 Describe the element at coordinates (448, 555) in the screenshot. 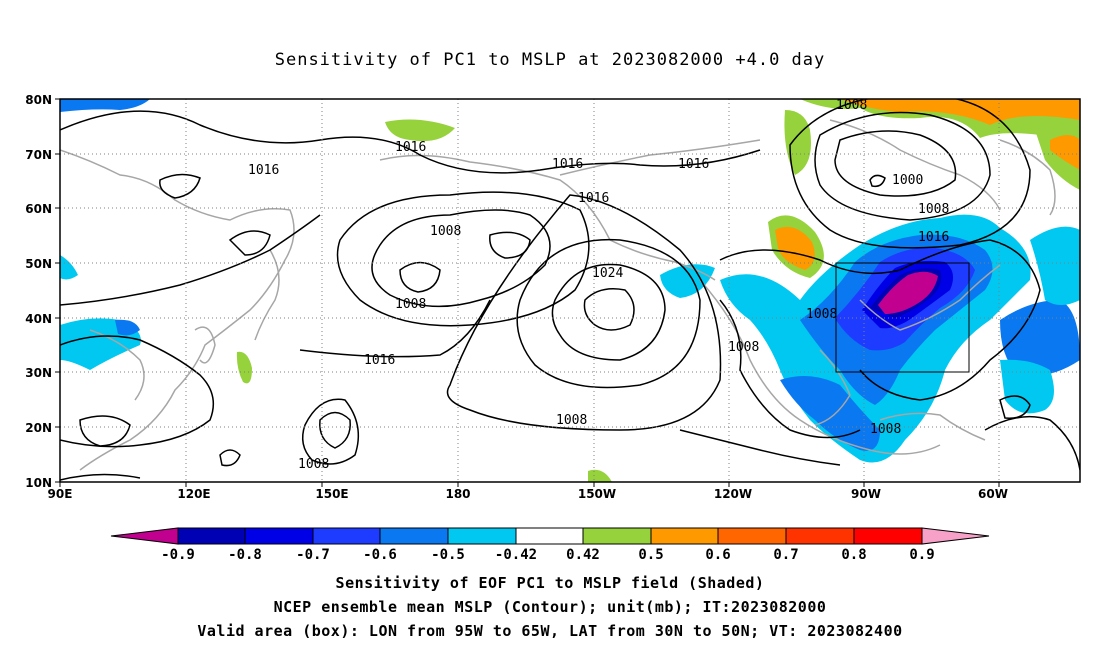

I see `colorbar-label: -0.5` at that location.